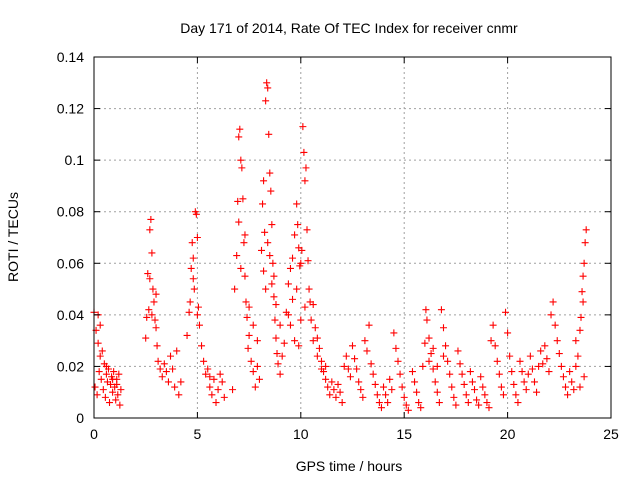 The image size is (640, 485). I want to click on x-tick-label: 15, so click(404, 434).